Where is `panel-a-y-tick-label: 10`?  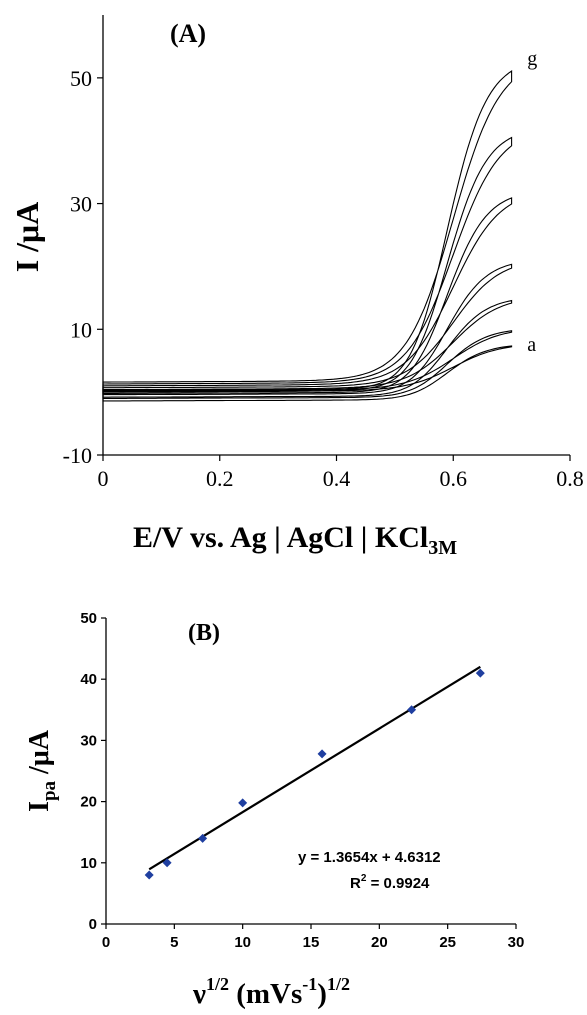
panel-a-y-tick-label: 10 is located at coordinates (81, 329).